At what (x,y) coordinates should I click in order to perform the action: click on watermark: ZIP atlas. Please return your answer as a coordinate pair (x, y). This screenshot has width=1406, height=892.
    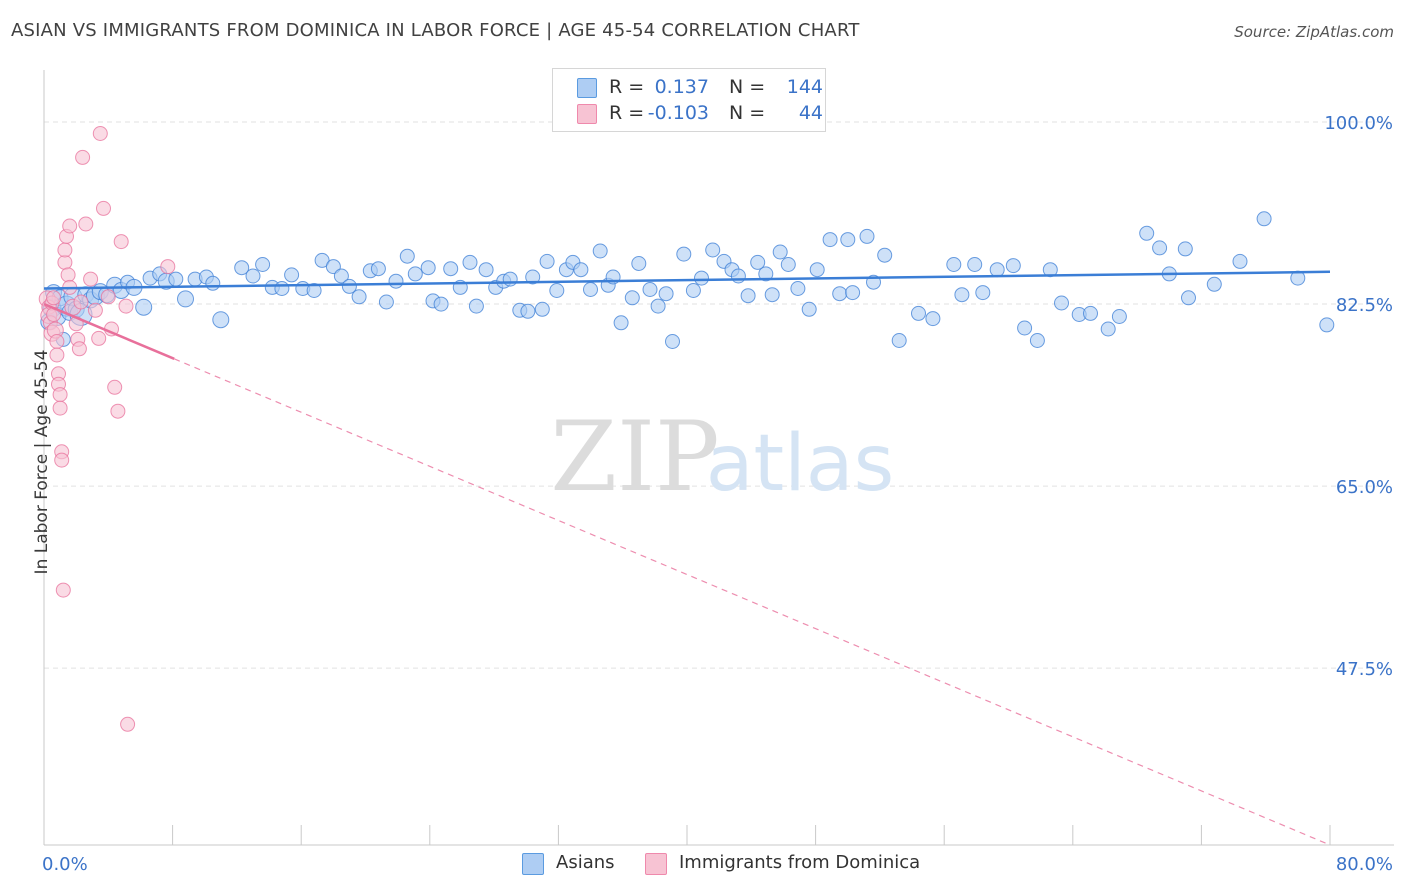
    Looking at the image, I should click on (722, 457).